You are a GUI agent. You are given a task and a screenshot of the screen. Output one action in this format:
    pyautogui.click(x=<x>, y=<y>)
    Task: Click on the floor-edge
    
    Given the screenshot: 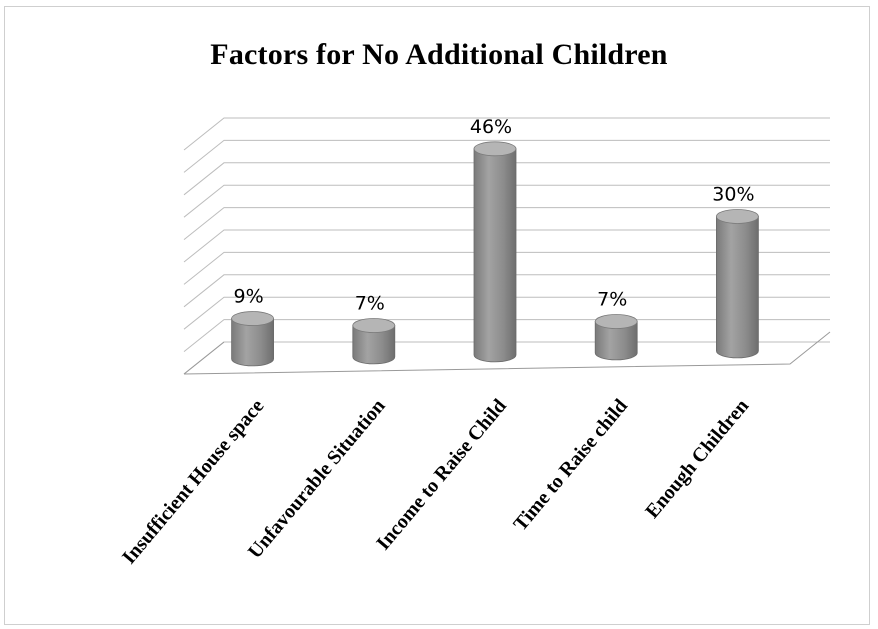 What is the action you would take?
    pyautogui.click(x=507, y=353)
    